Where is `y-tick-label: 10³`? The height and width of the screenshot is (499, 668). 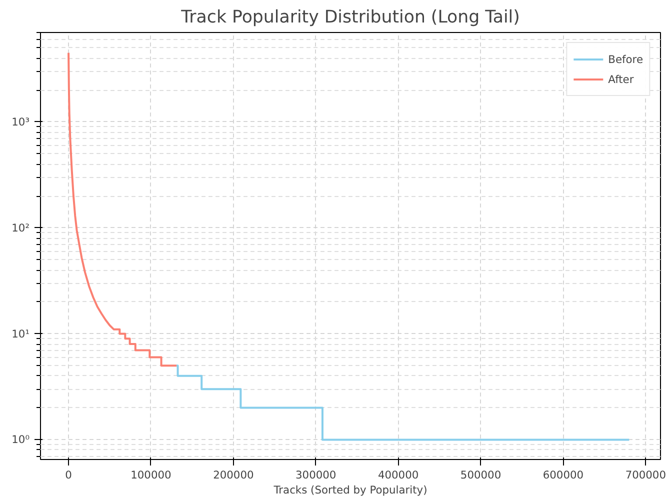
y-tick-label: 10³ is located at coordinates (21, 121).